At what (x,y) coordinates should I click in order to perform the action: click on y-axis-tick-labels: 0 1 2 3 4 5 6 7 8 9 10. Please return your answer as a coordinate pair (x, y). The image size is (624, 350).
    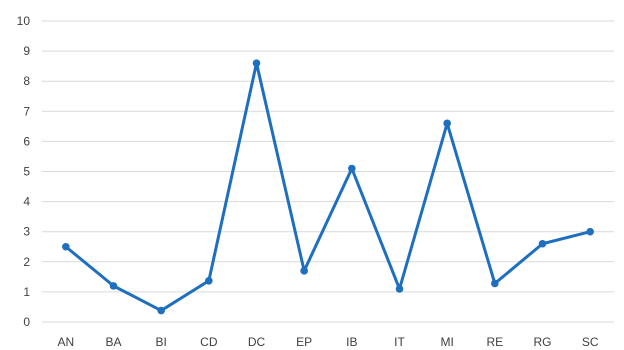
    Looking at the image, I should click on (24, 171).